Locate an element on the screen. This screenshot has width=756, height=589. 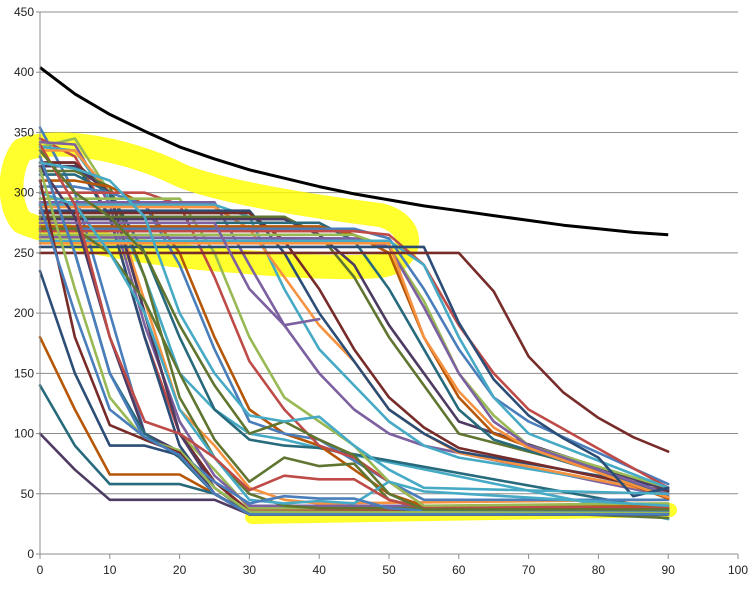
y-tick-label: 50 is located at coordinates (28, 494).